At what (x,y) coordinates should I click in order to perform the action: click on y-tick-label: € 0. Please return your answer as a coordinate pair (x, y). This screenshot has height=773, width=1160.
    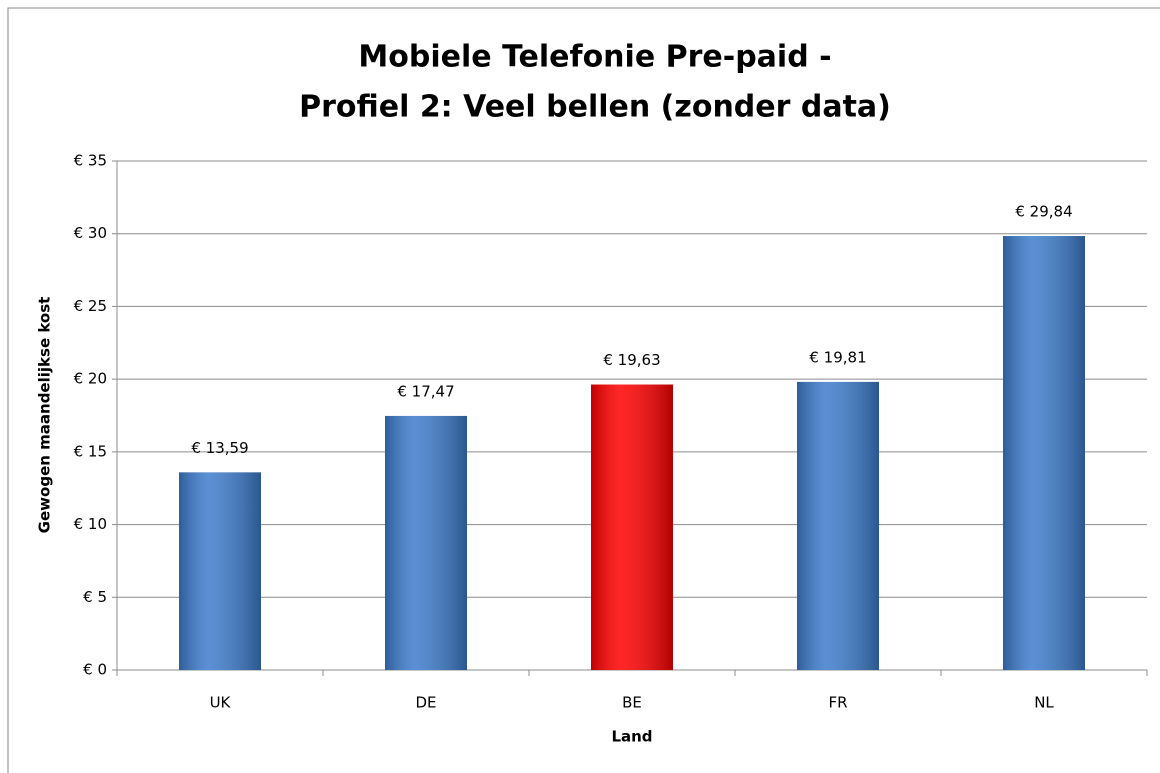
    Looking at the image, I should click on (95, 670).